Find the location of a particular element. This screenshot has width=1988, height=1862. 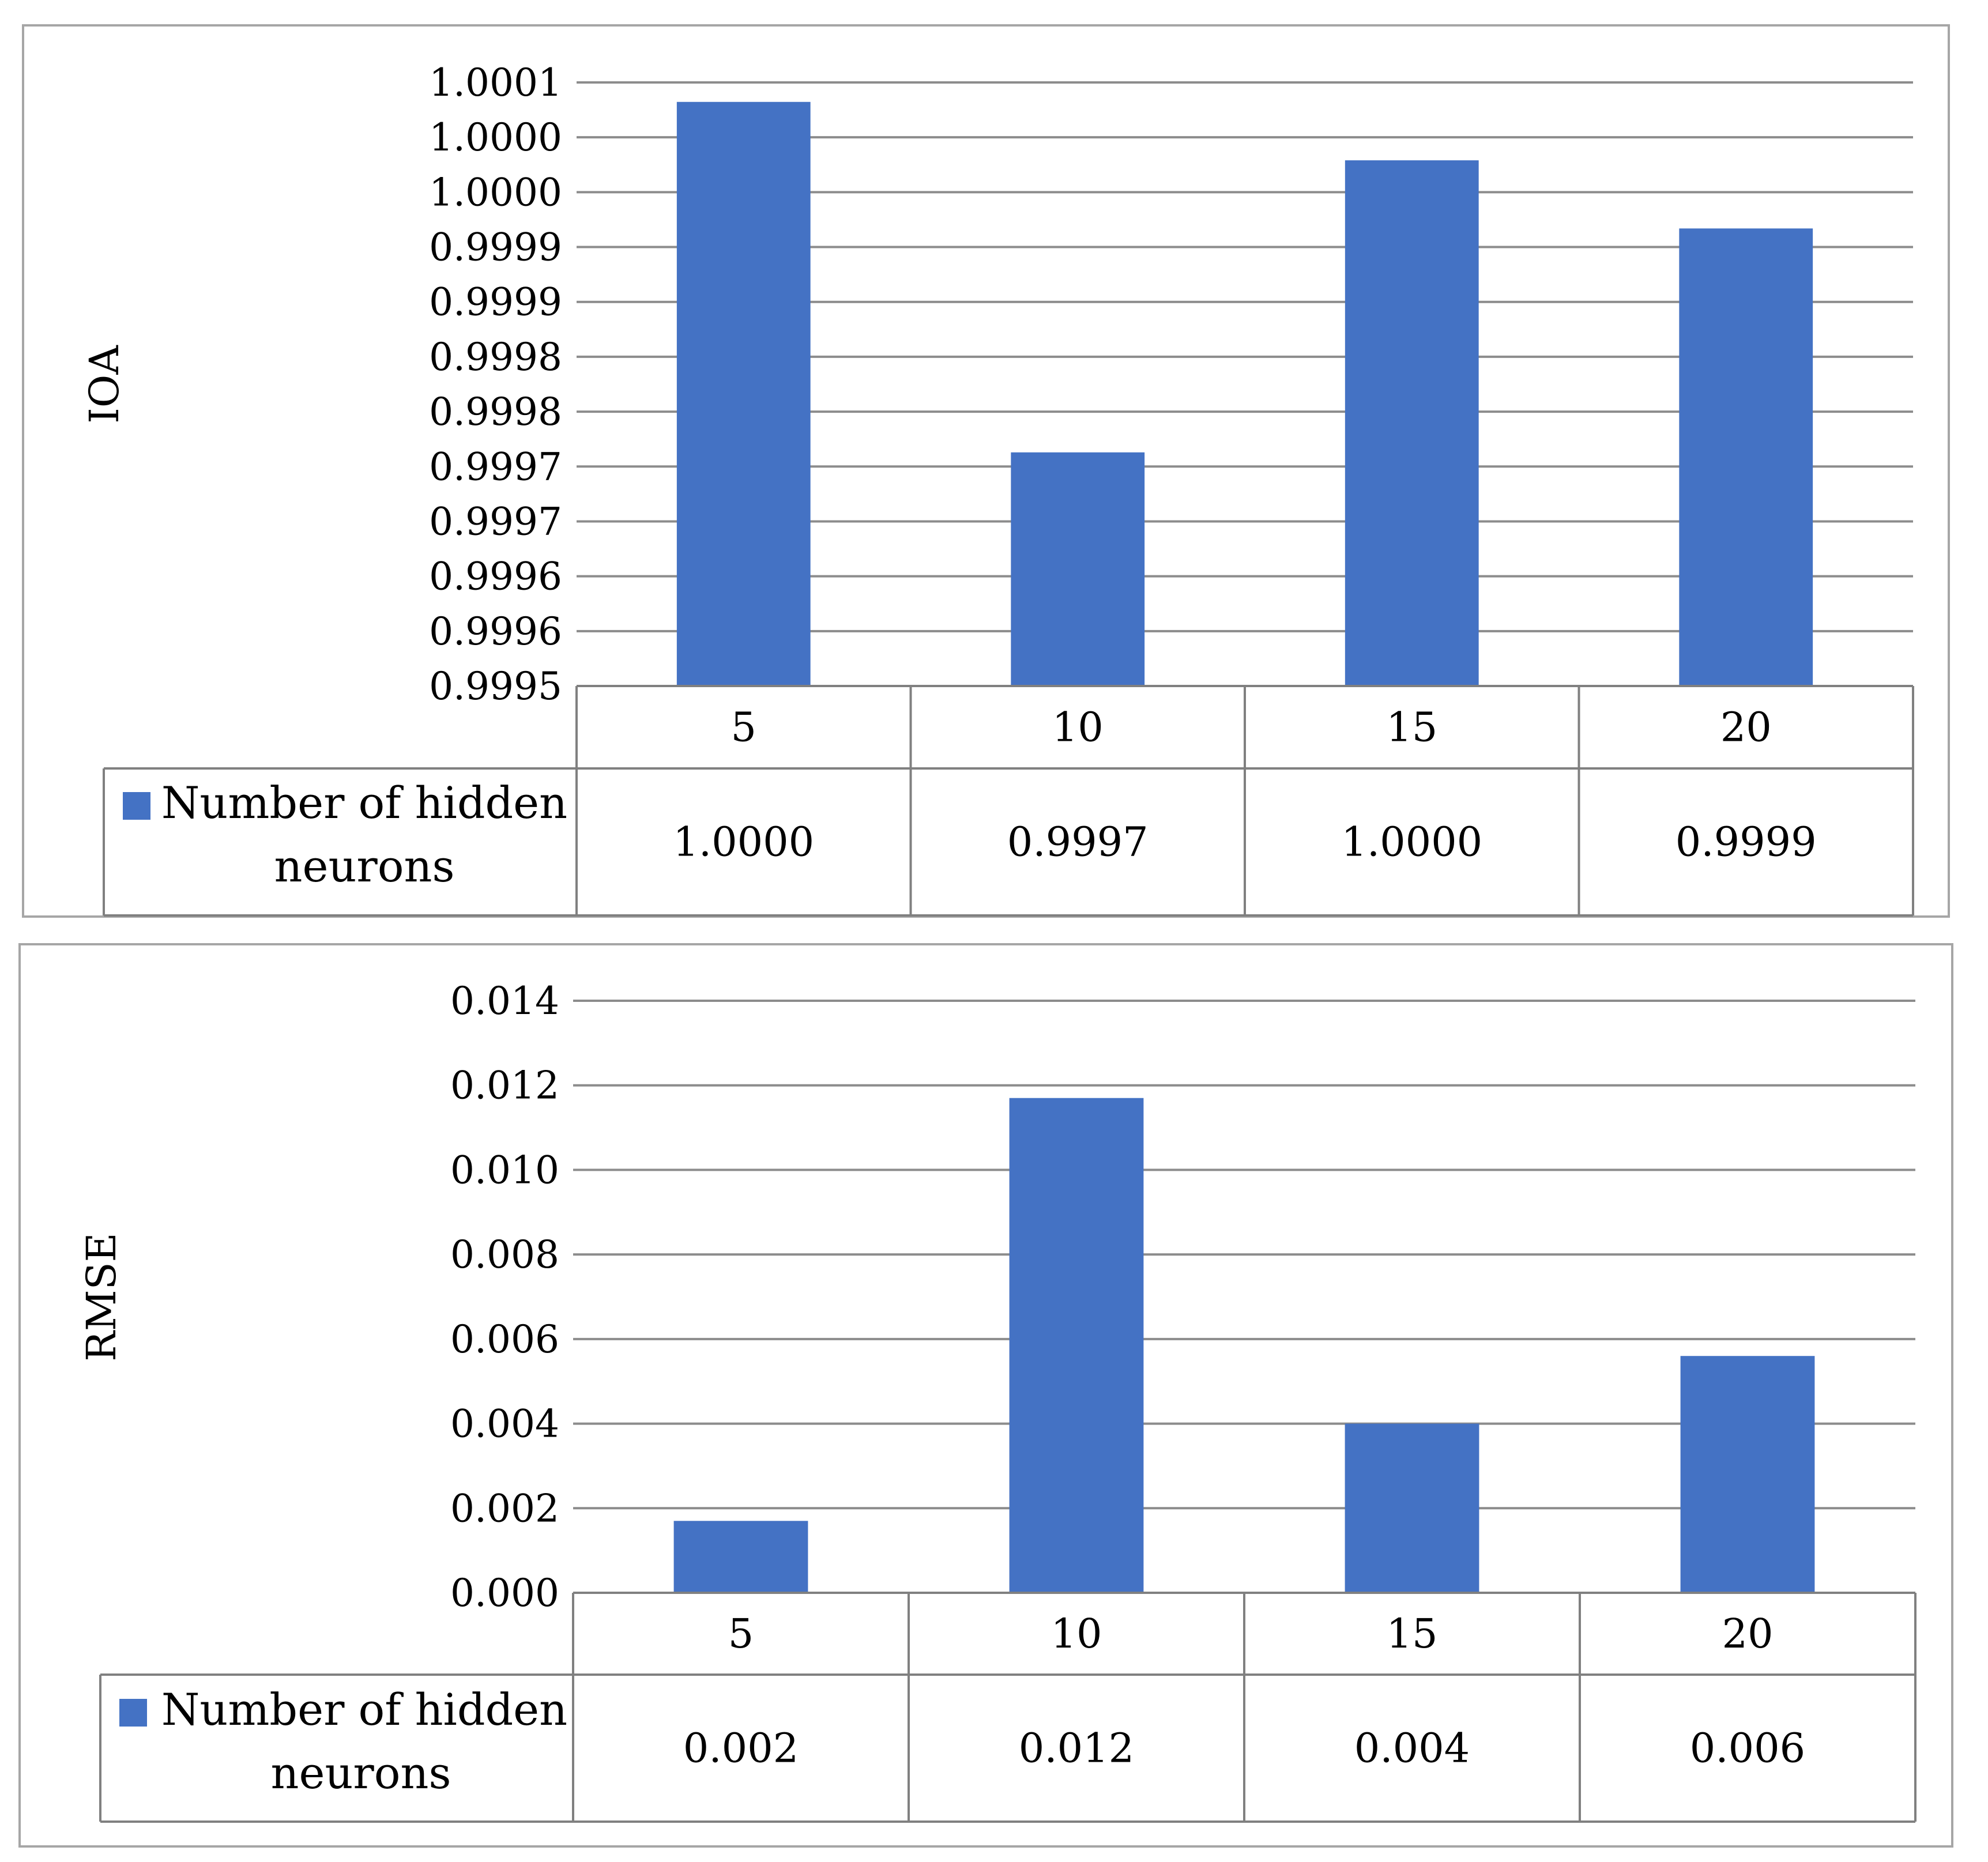

rmse-table-value: 0.006 is located at coordinates (1747, 1748).